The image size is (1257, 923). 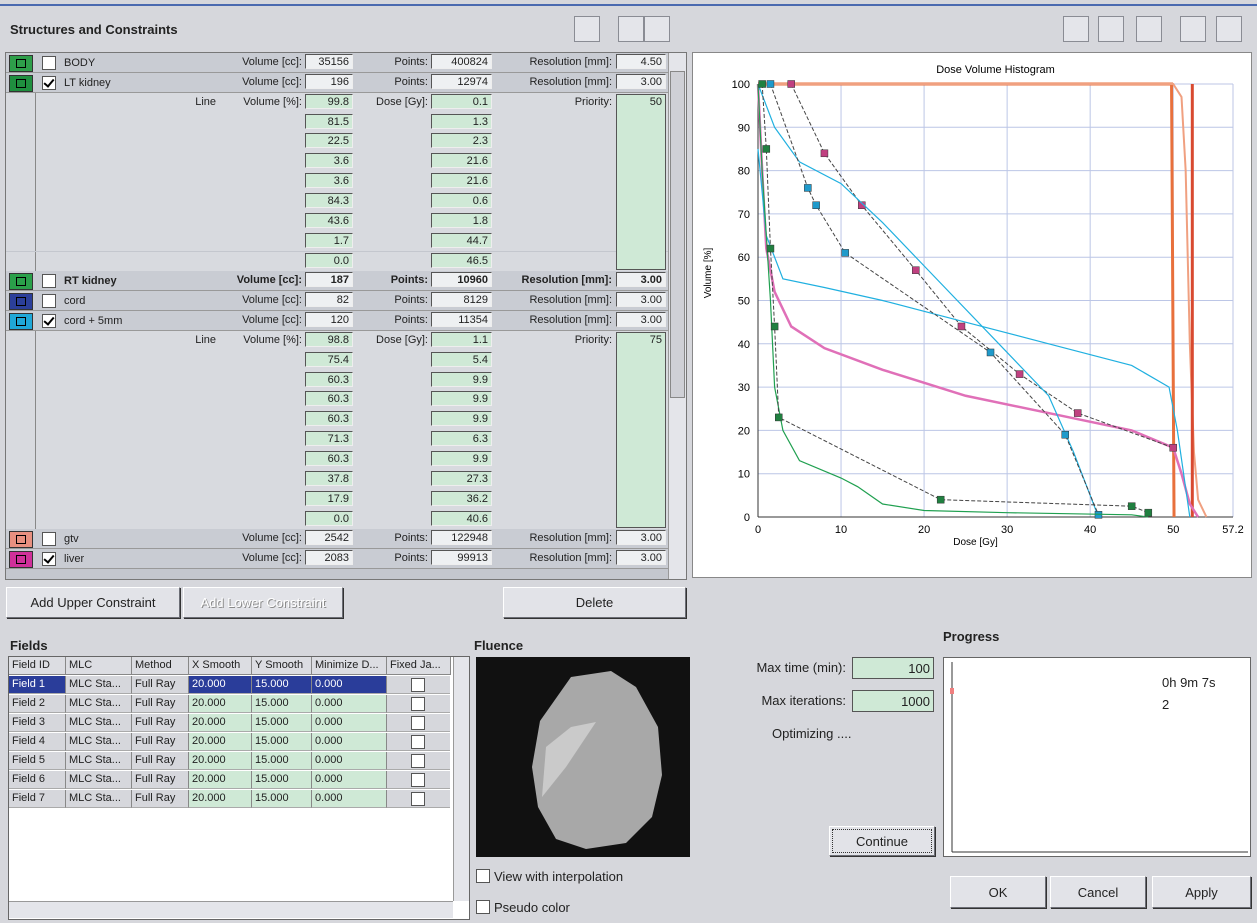 I want to click on value-box: 1.7, so click(x=329, y=240).